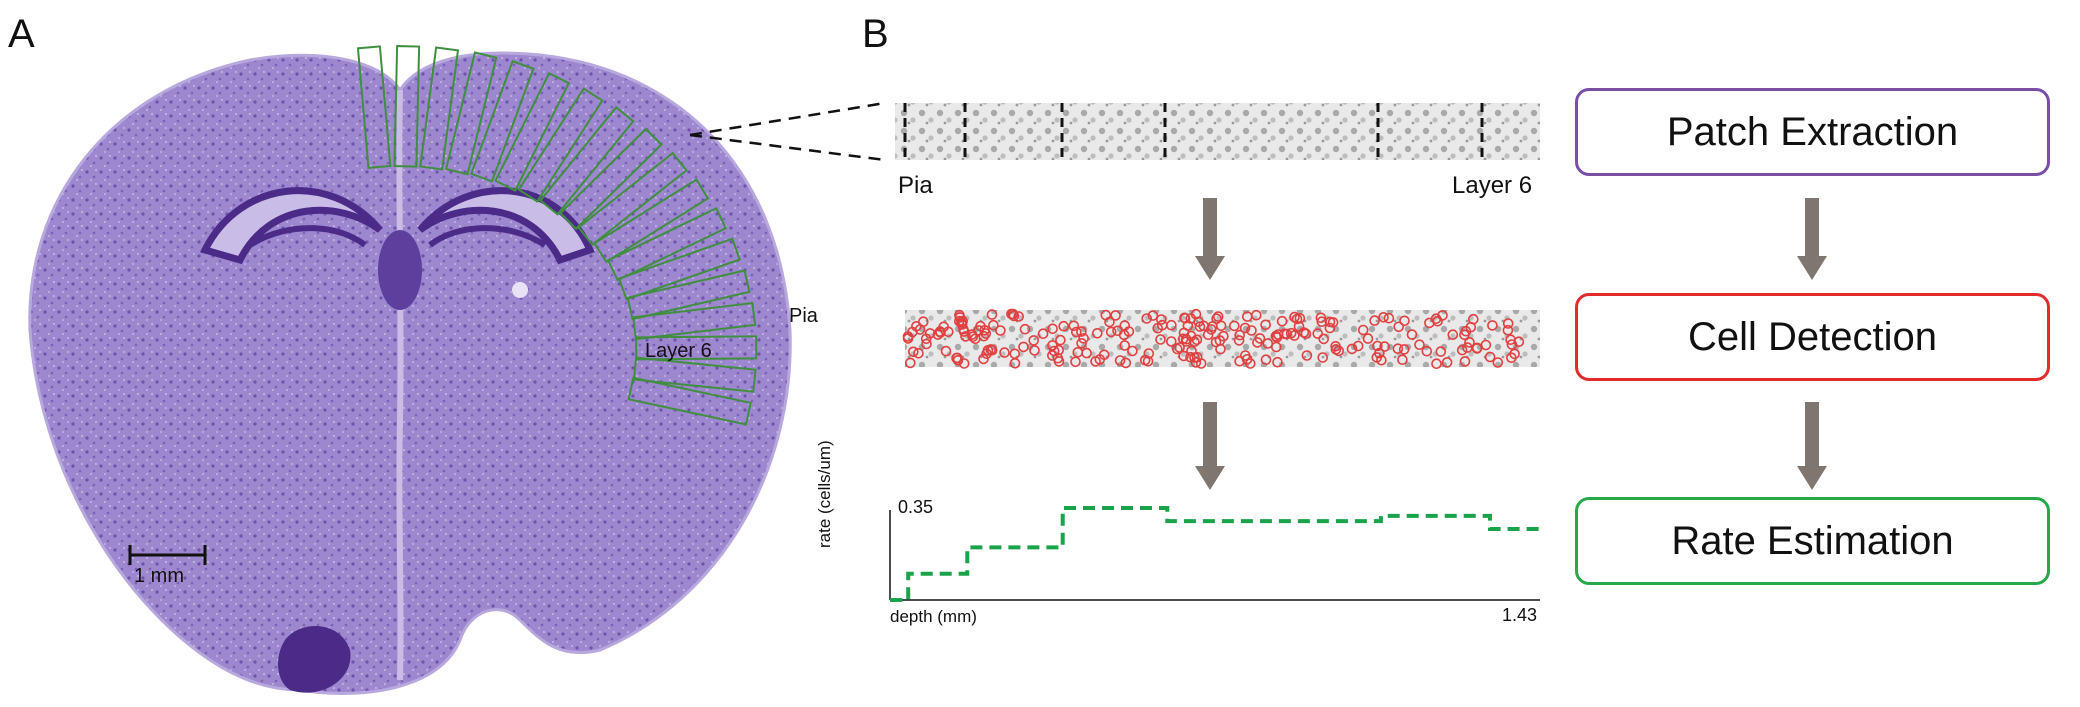  I want to click on cell-detection-box: Cell Detection, so click(1812, 337).